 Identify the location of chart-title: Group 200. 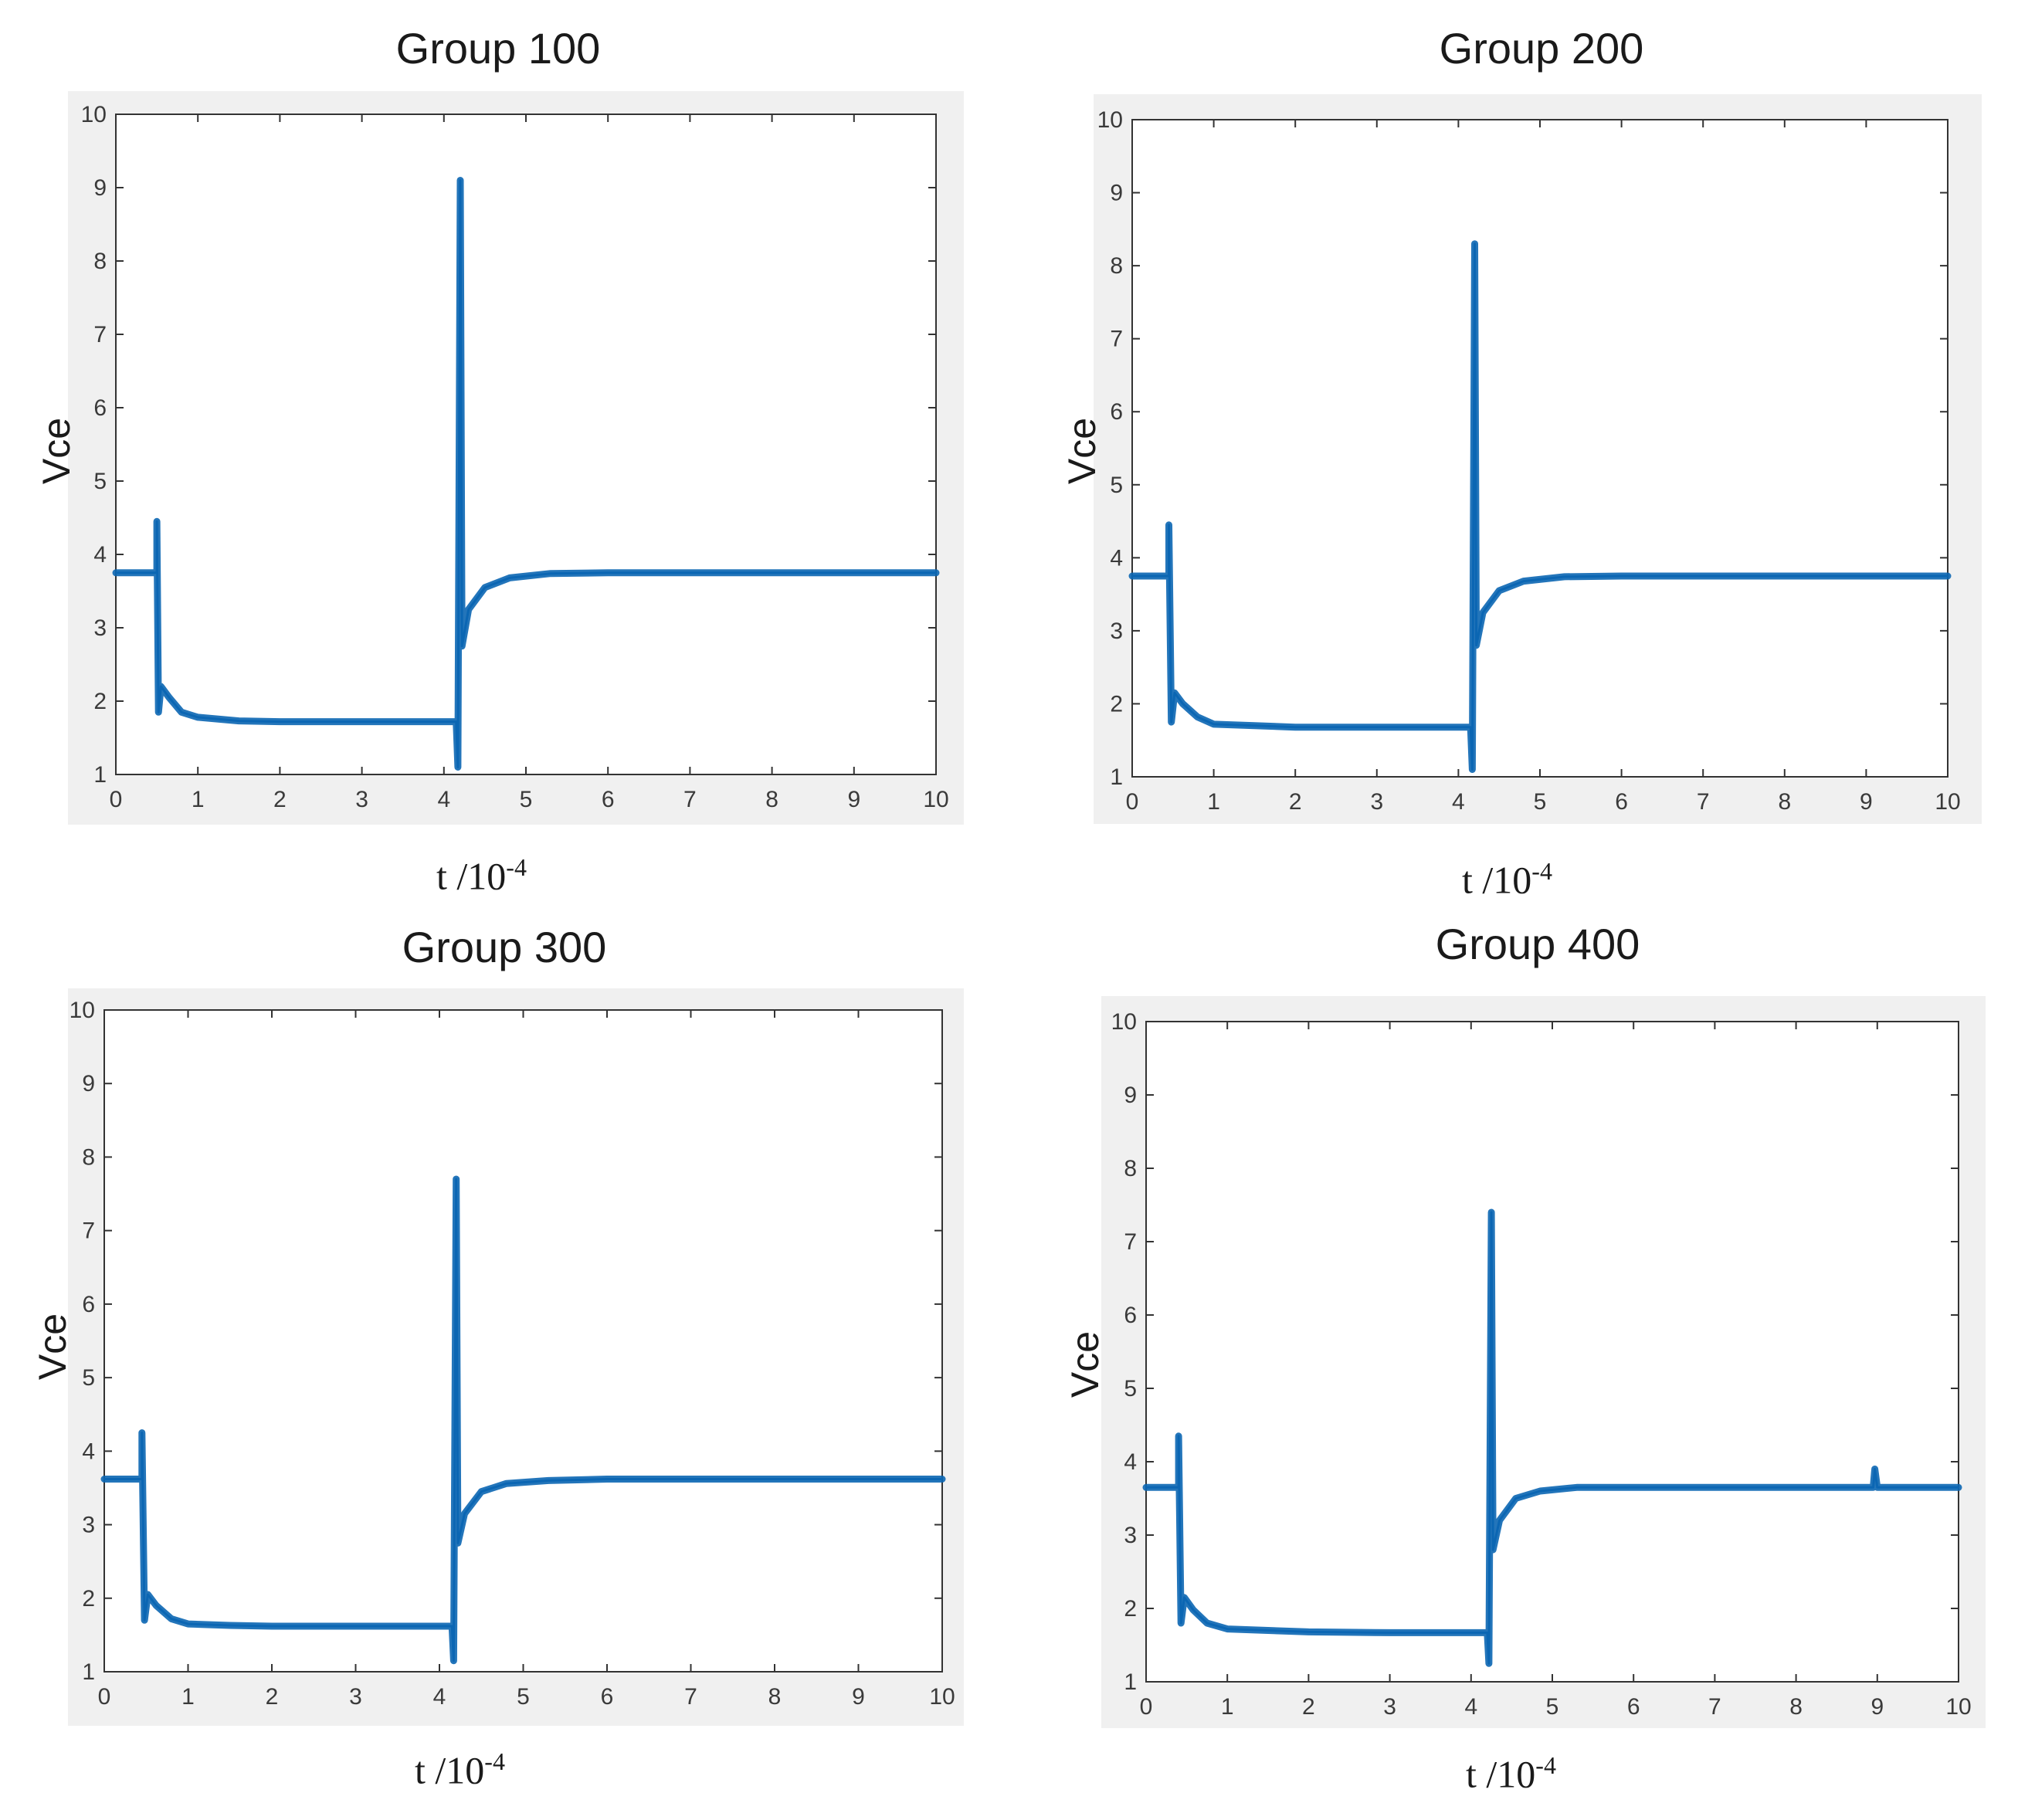
(1541, 49).